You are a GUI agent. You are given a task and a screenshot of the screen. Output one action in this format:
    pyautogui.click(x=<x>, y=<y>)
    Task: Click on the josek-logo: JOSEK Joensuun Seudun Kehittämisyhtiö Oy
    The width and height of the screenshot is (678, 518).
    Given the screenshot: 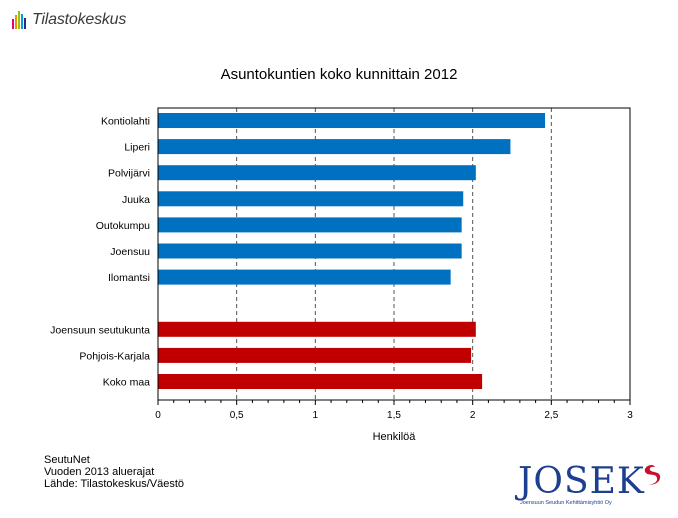 What is the action you would take?
    pyautogui.click(x=591, y=487)
    